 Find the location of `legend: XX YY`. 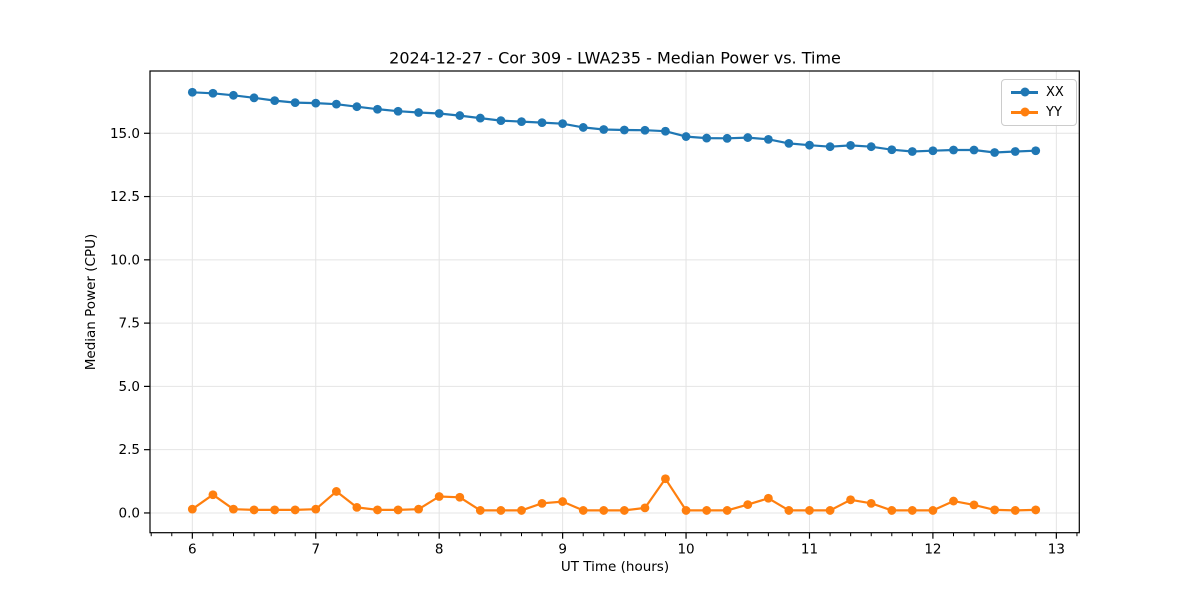

legend: XX YY is located at coordinates (1039, 102).